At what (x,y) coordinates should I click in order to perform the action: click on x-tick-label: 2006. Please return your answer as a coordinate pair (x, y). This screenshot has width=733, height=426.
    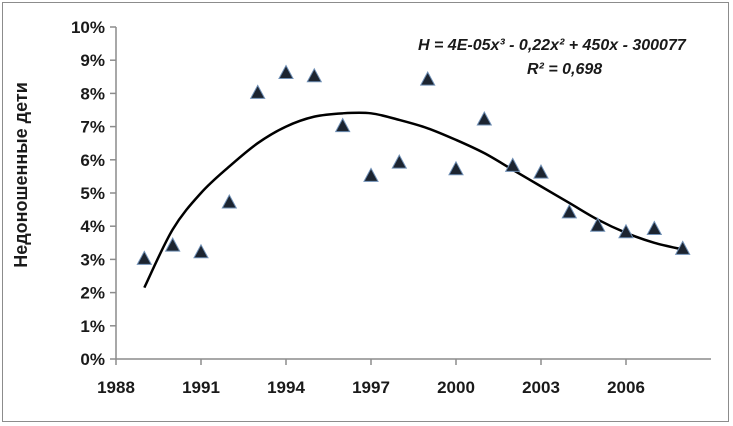
    Looking at the image, I should click on (626, 387).